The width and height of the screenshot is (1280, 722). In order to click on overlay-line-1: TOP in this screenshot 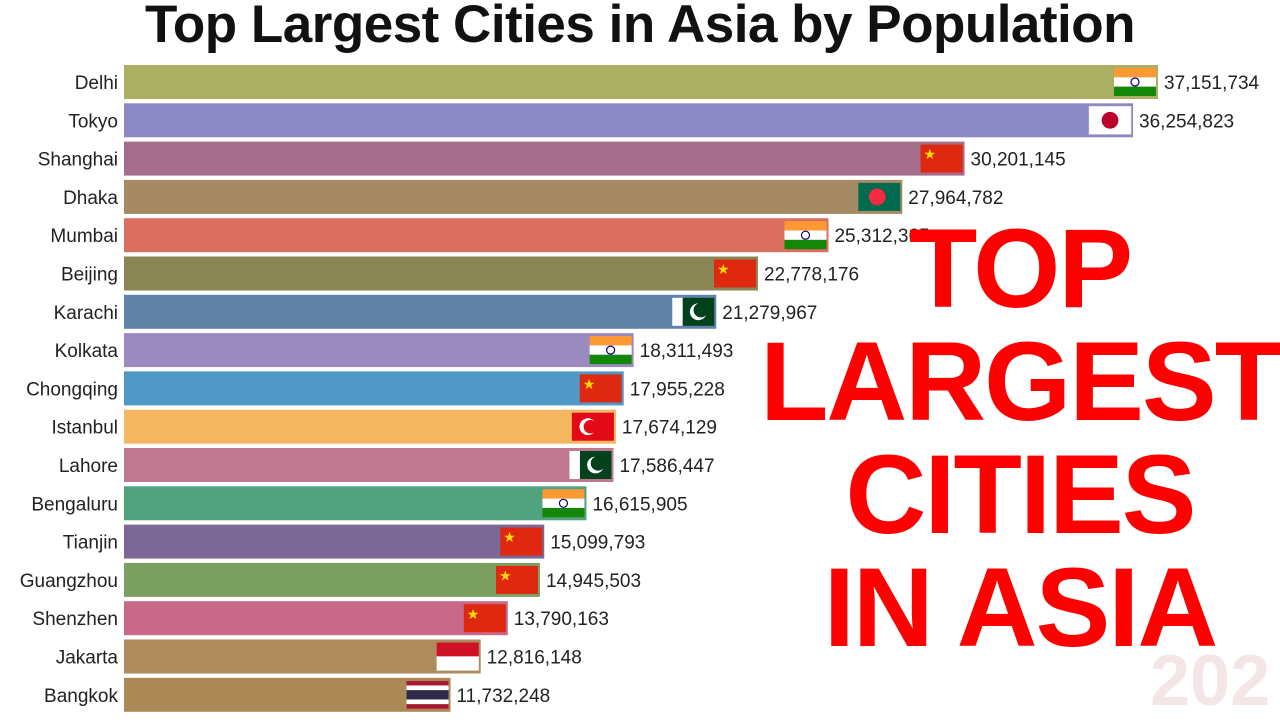, I will do `click(1020, 268)`.